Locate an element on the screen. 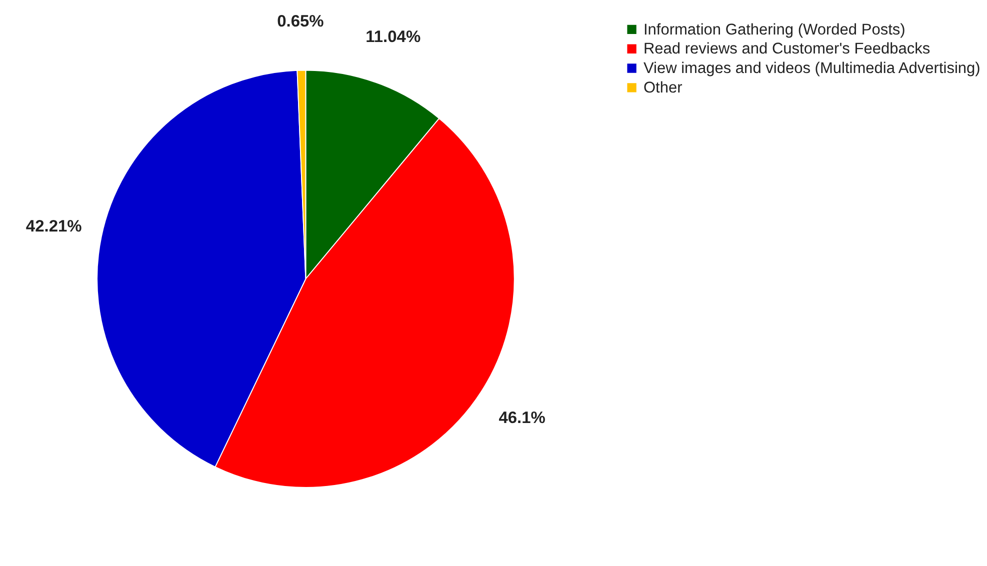  data-label: 46.1% is located at coordinates (522, 417).